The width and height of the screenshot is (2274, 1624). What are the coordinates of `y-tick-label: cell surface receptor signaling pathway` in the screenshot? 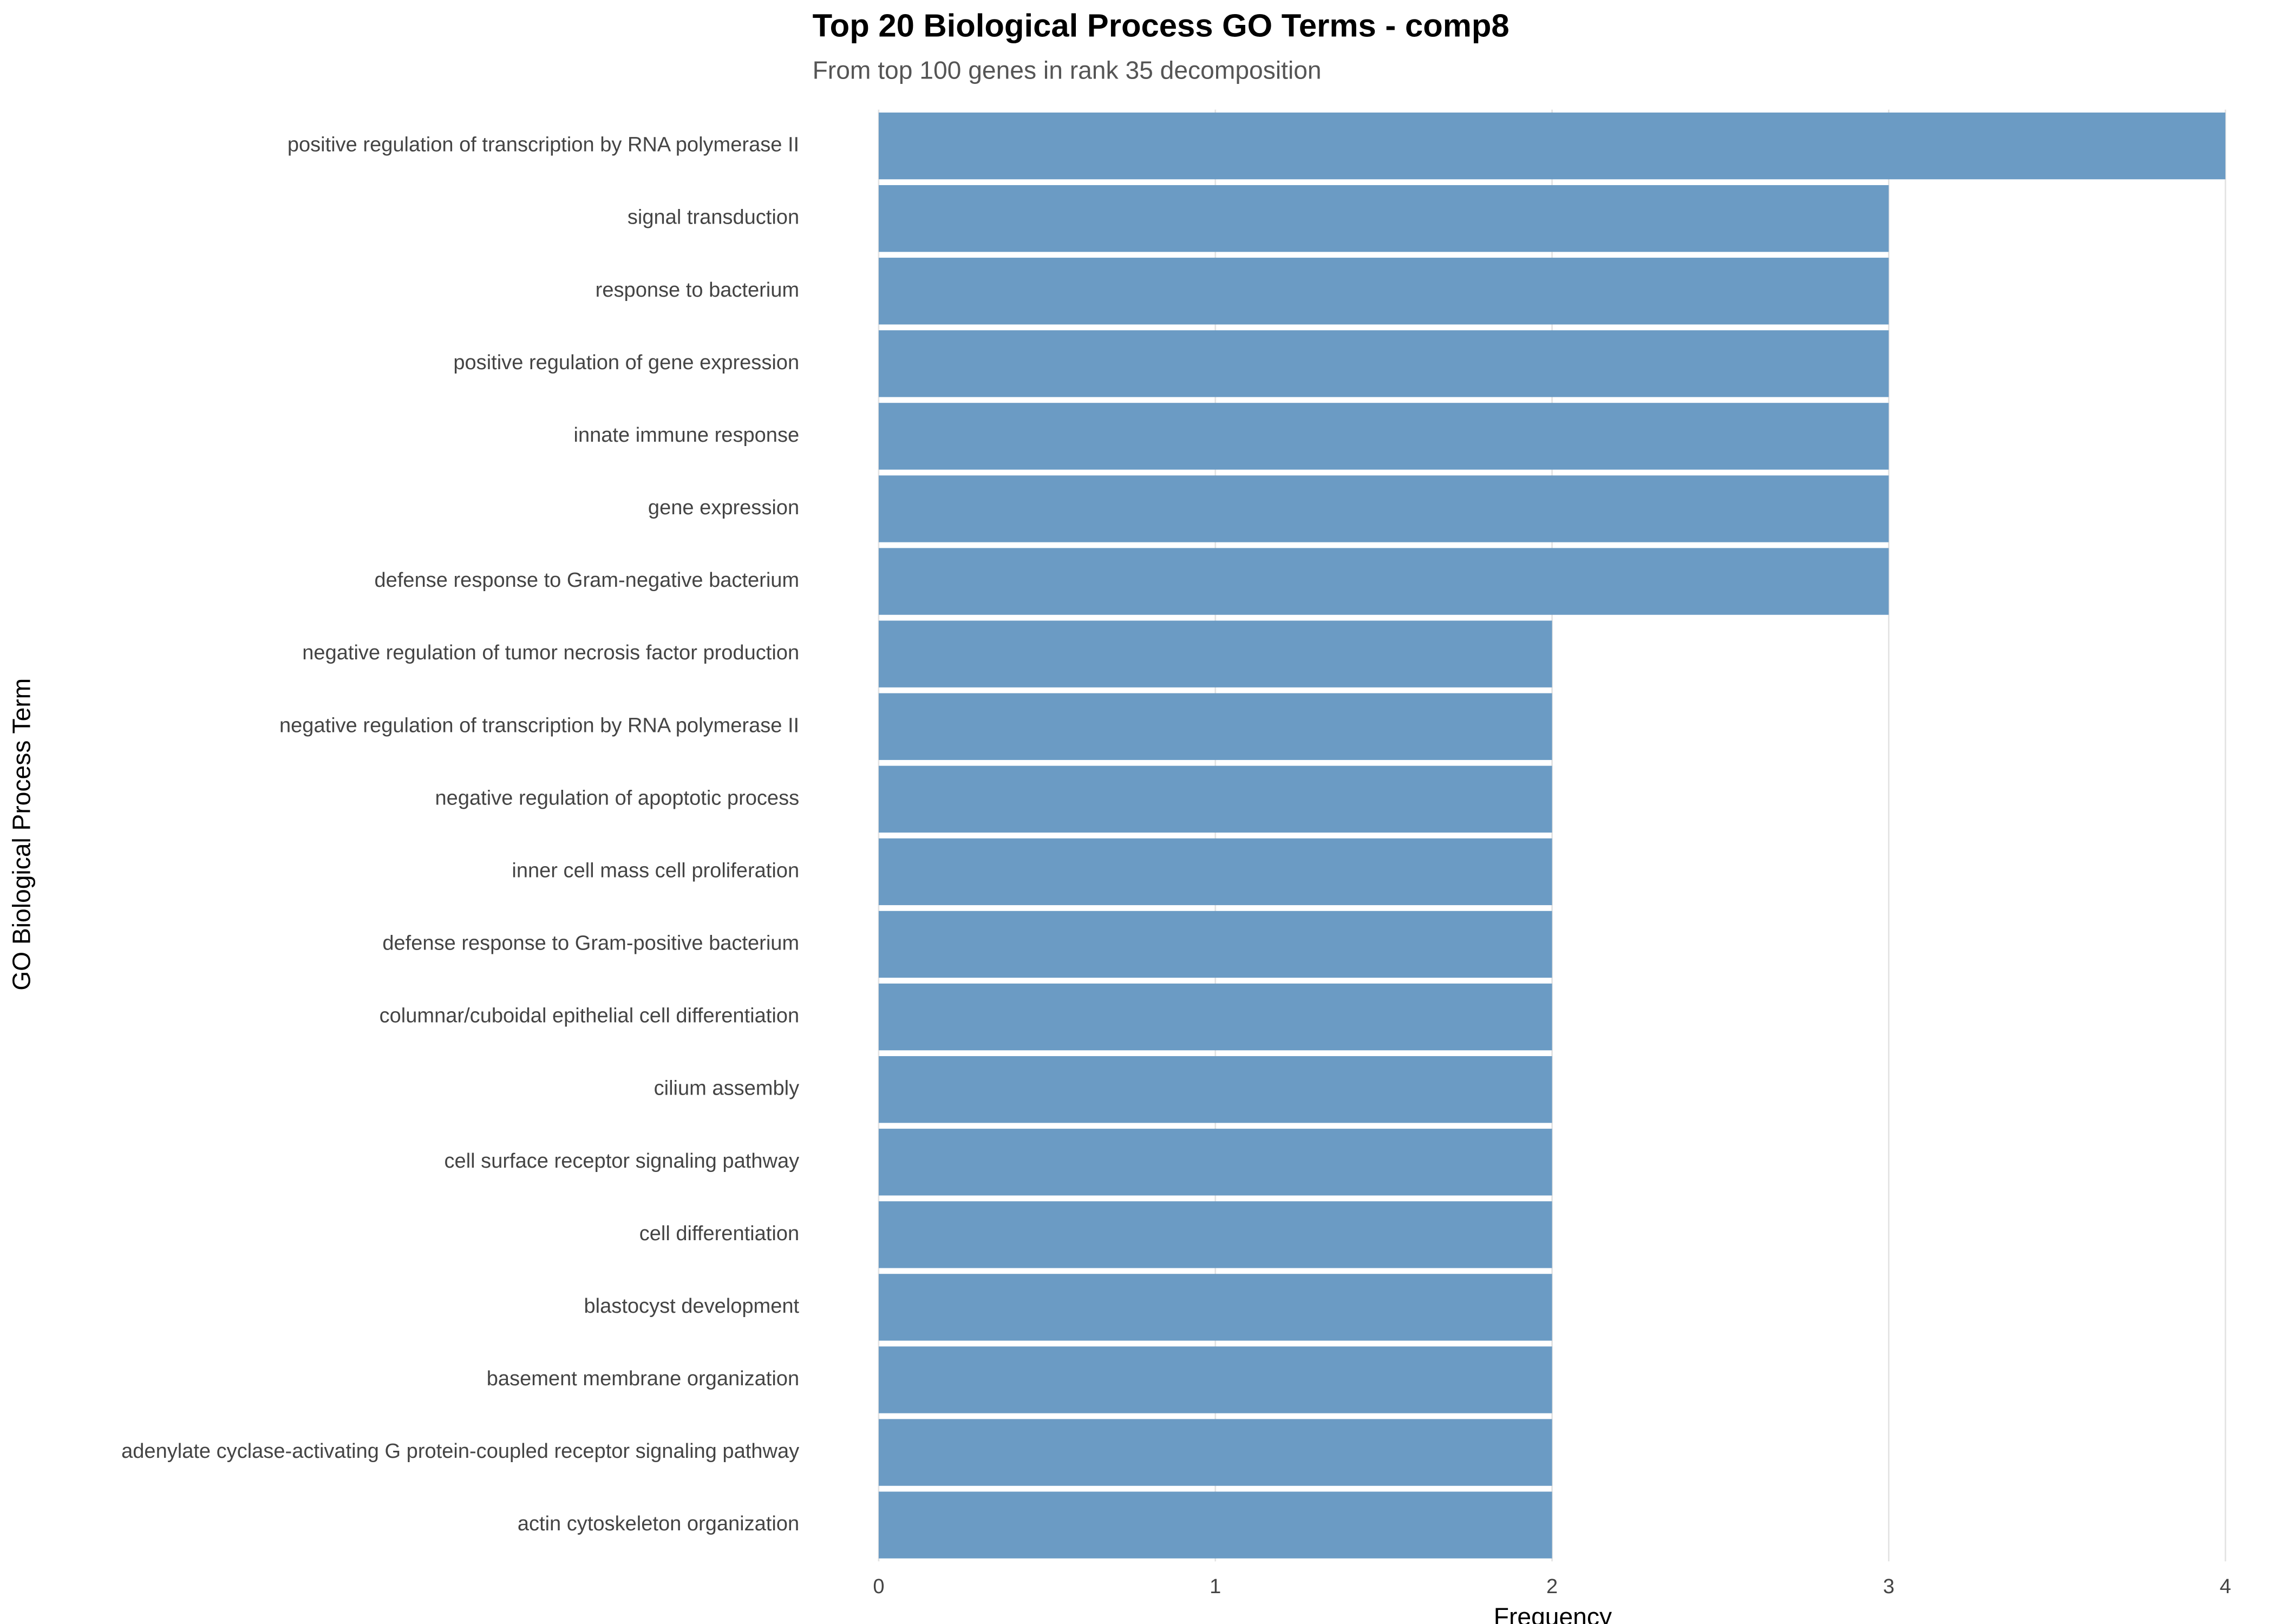 It's located at (623, 1161).